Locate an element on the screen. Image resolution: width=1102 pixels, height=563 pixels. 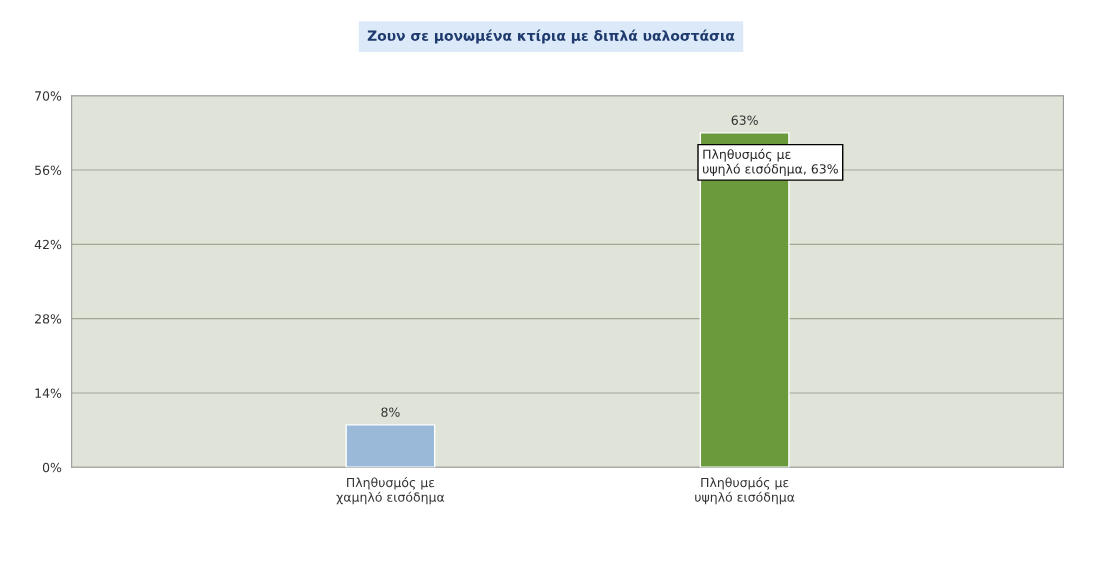
y-tick-label: 56% is located at coordinates (48, 170).